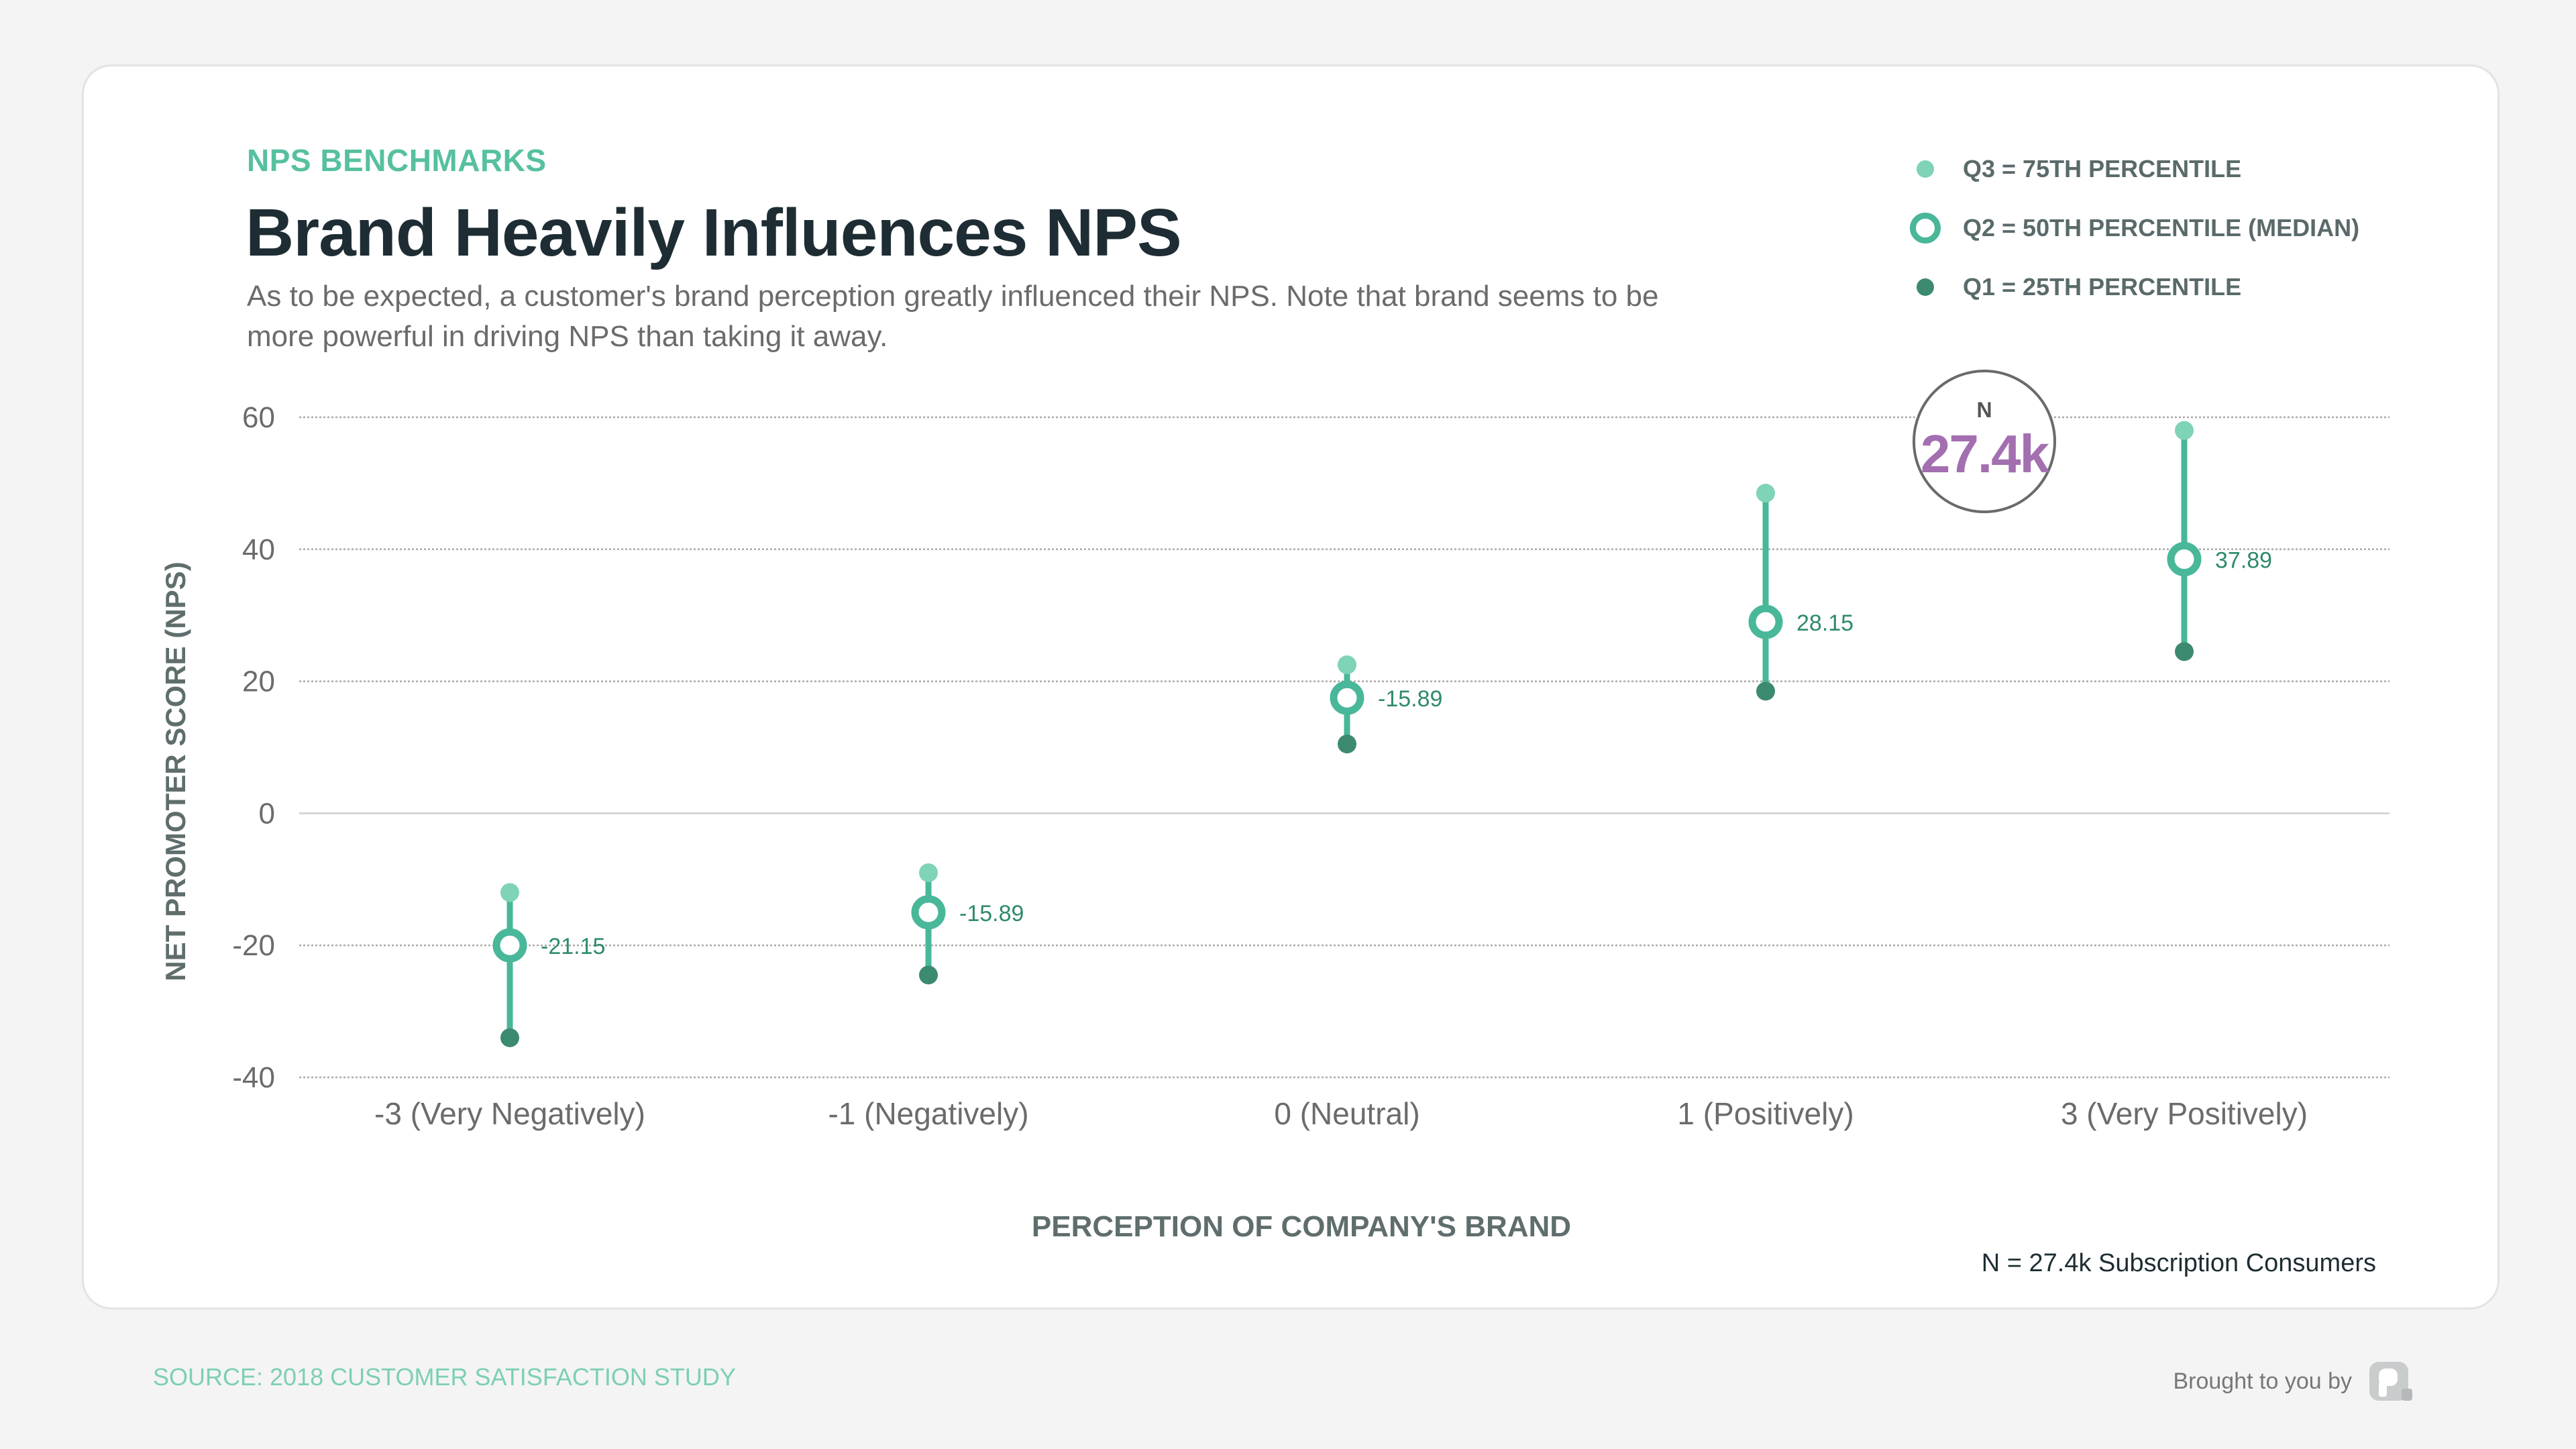 This screenshot has height=1449, width=2576. What do you see at coordinates (258, 549) in the screenshot?
I see `y-tick-label: 40` at bounding box center [258, 549].